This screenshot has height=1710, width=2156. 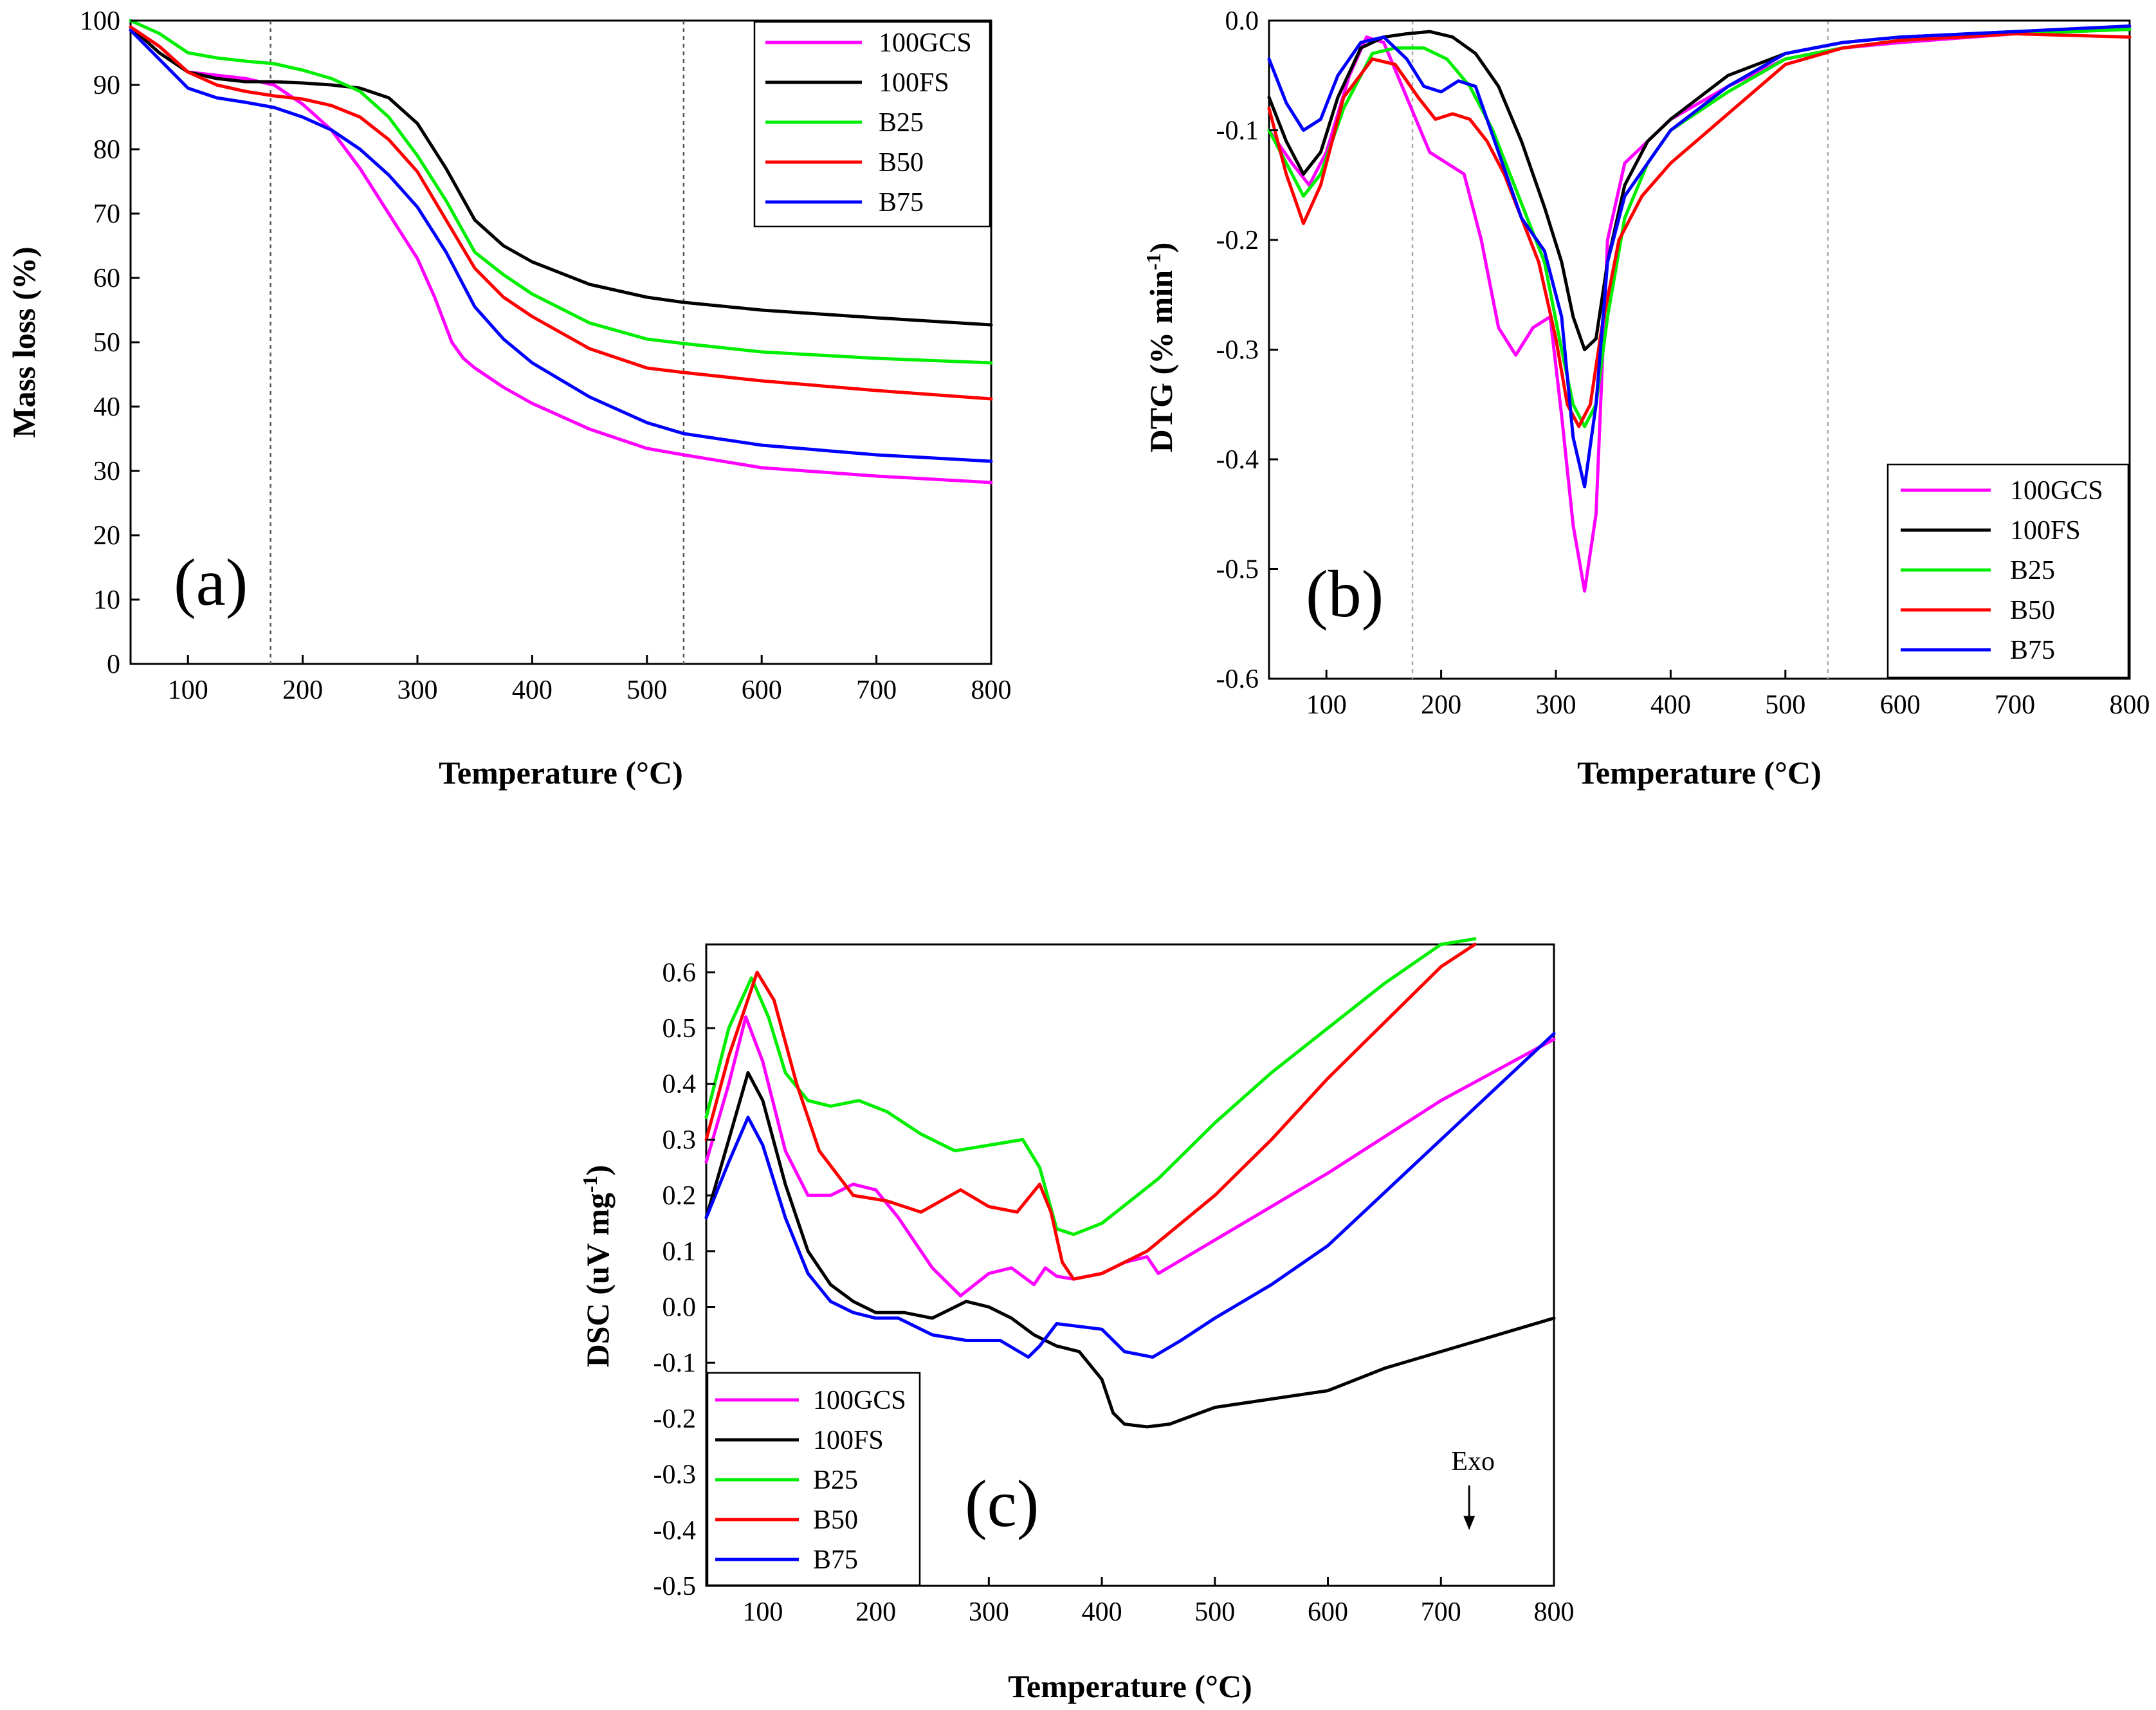 What do you see at coordinates (113, 664) in the screenshot?
I see `panel-a-y-tick-label-0: 0` at bounding box center [113, 664].